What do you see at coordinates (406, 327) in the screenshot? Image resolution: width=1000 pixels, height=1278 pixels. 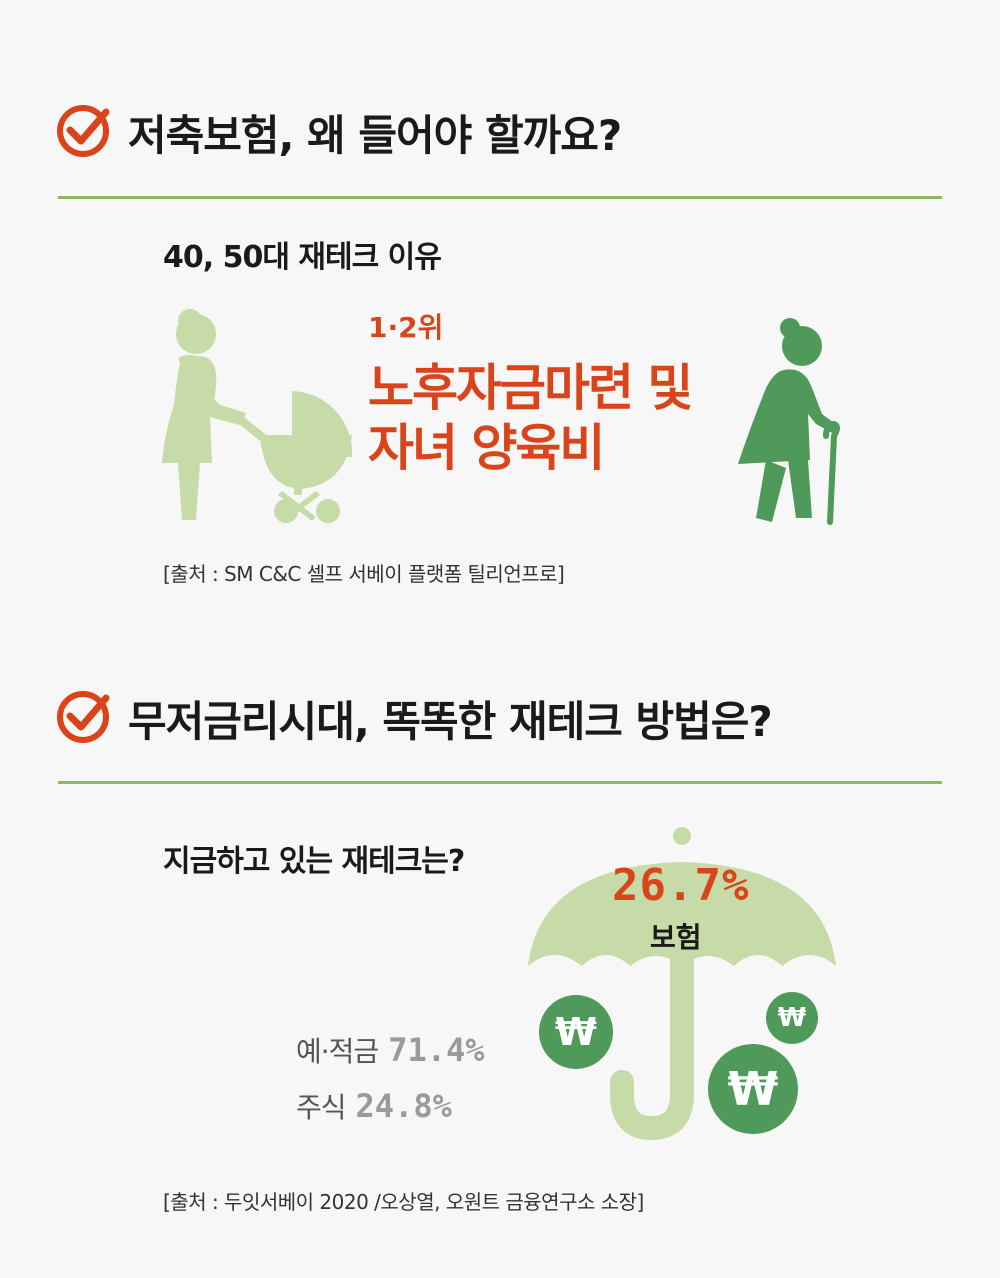 I see `rank-label: 1·2위` at bounding box center [406, 327].